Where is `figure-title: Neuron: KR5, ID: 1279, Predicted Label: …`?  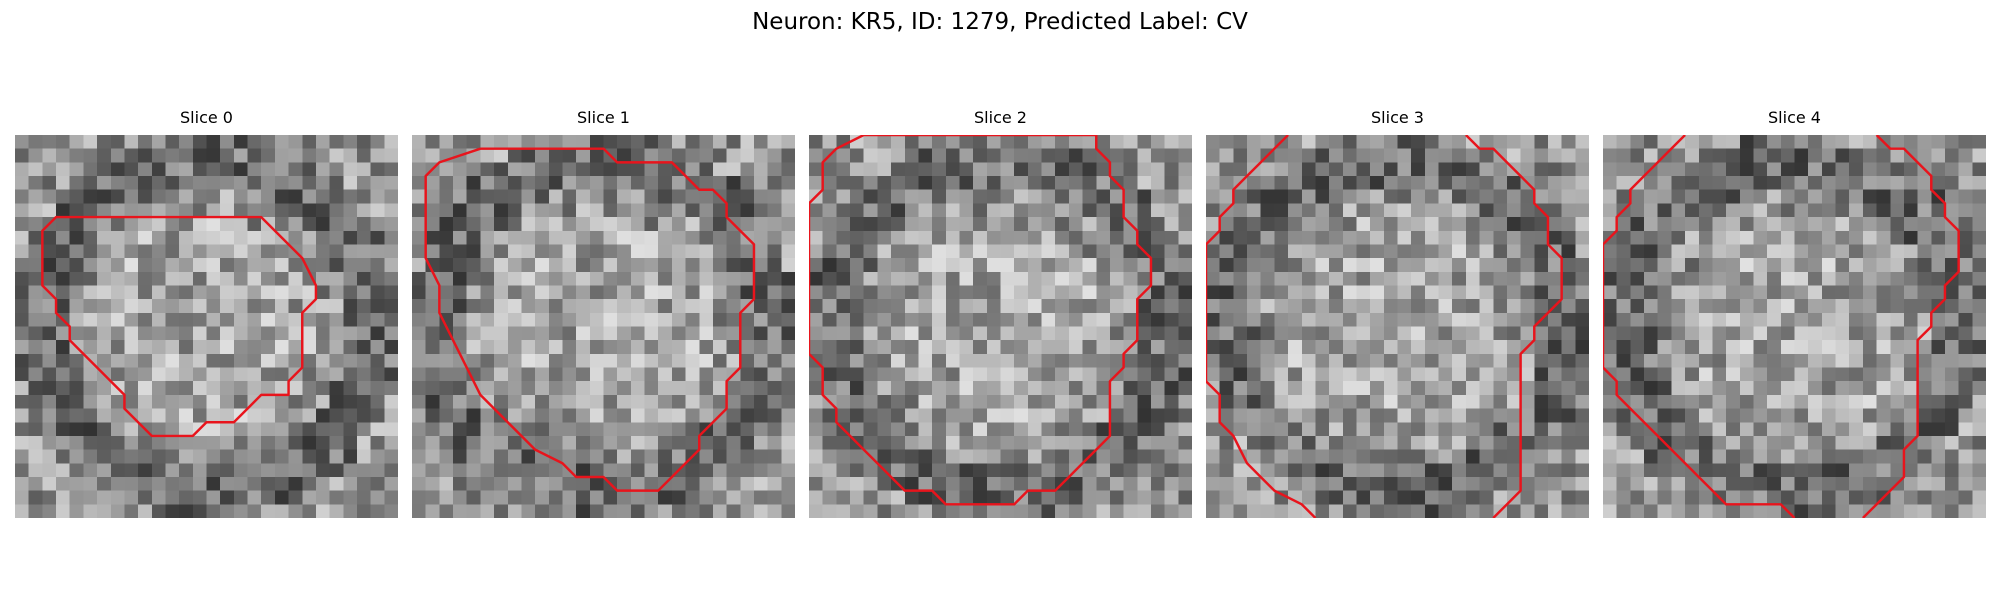
figure-title: Neuron: KR5, ID: 1279, Predicted Label: … is located at coordinates (1000, 22).